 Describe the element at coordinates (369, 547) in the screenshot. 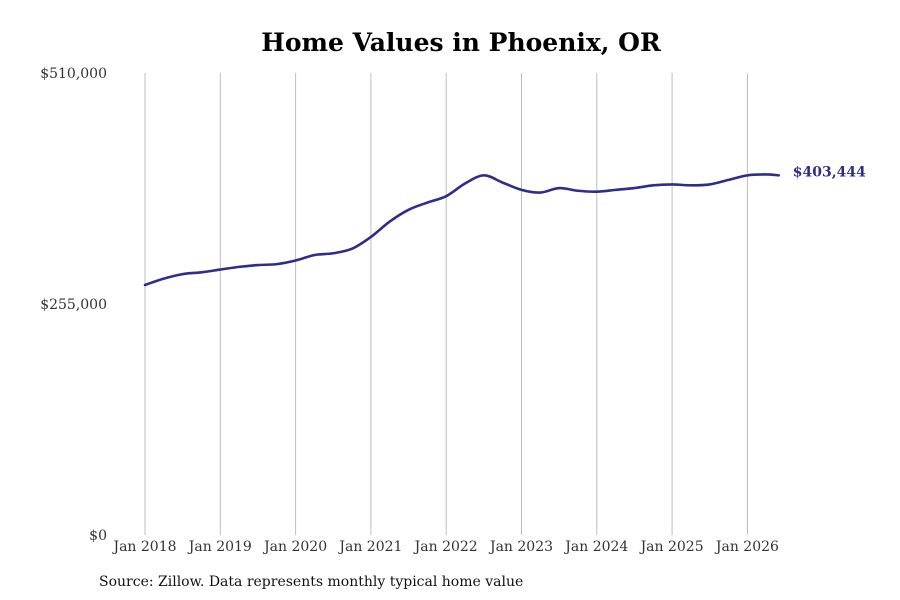

I see `x-tick-label: Jan 2021` at that location.